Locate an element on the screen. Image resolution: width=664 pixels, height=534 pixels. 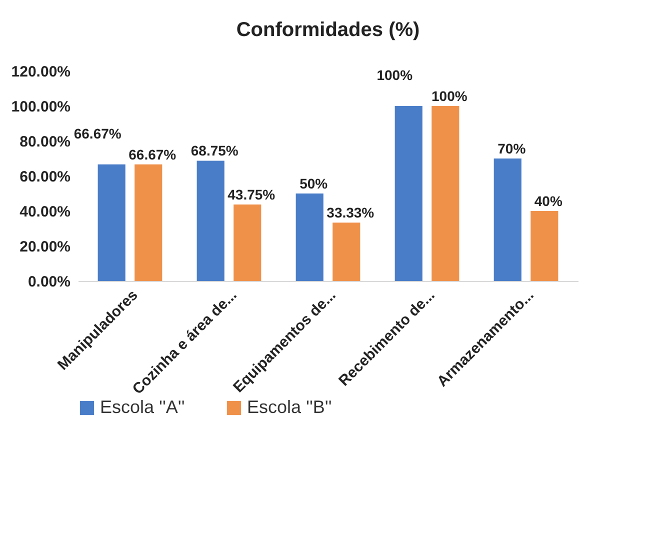
y-tick-label: 40.00% is located at coordinates (45, 212).